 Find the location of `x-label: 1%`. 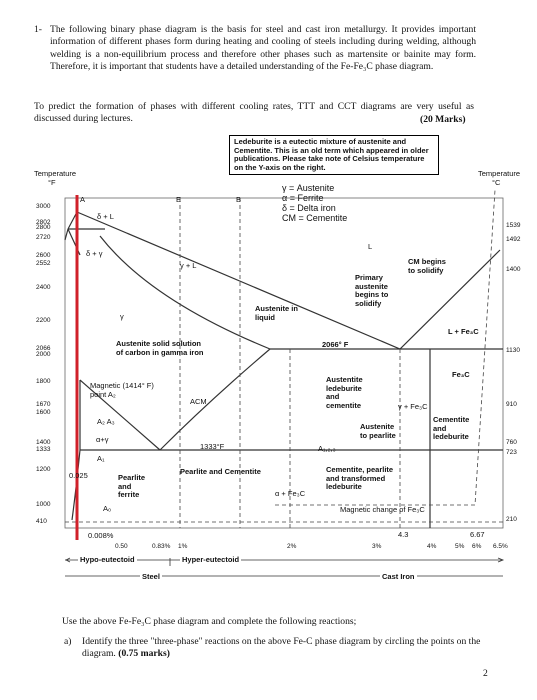

x-label: 1% is located at coordinates (183, 546).